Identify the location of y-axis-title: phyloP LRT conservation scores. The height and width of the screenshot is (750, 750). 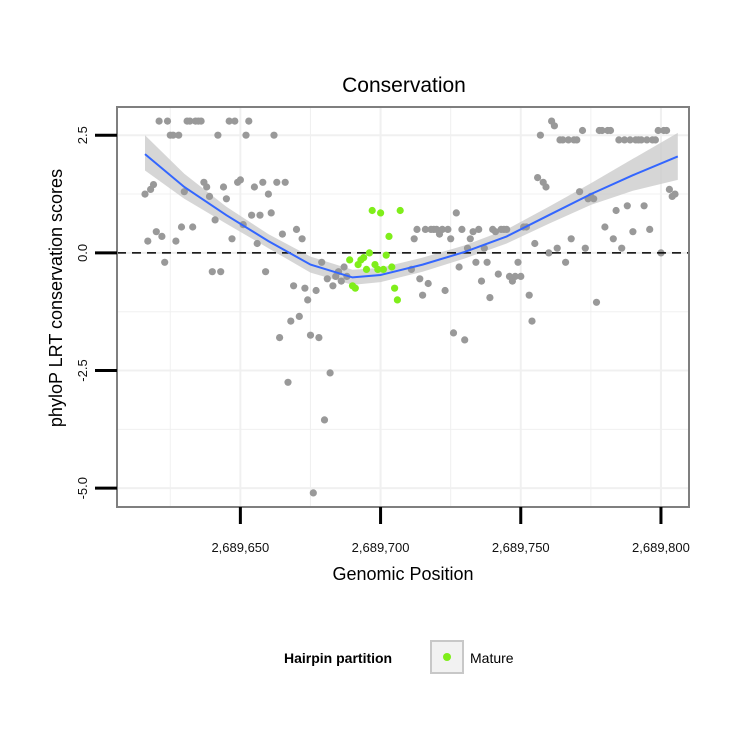
(56, 298).